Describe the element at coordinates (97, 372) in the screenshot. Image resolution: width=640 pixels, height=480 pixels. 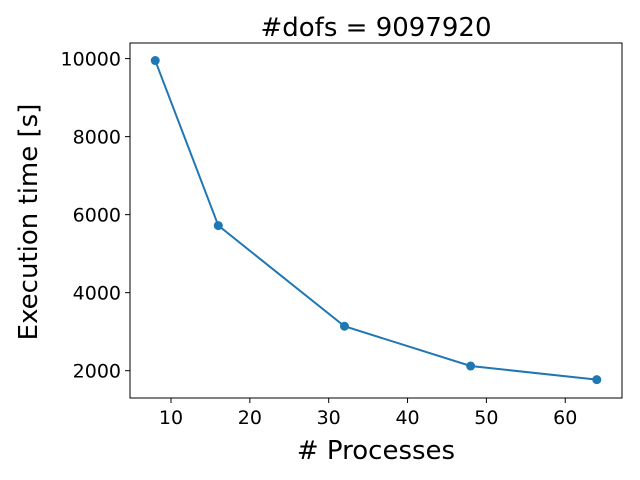
I see `y-tick-label: 2000` at that location.